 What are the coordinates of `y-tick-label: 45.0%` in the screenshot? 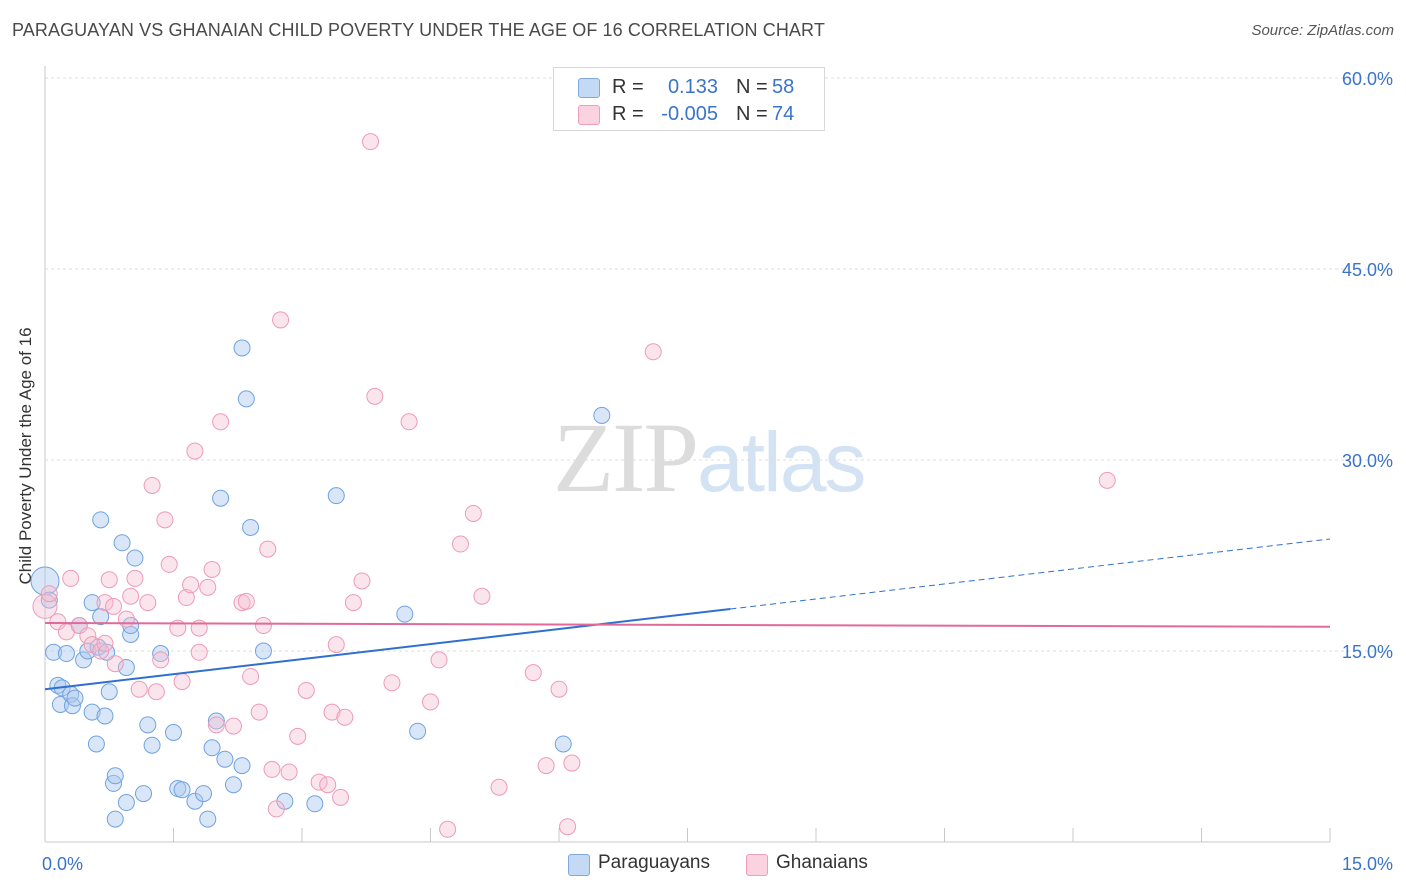 It's located at (1367, 270).